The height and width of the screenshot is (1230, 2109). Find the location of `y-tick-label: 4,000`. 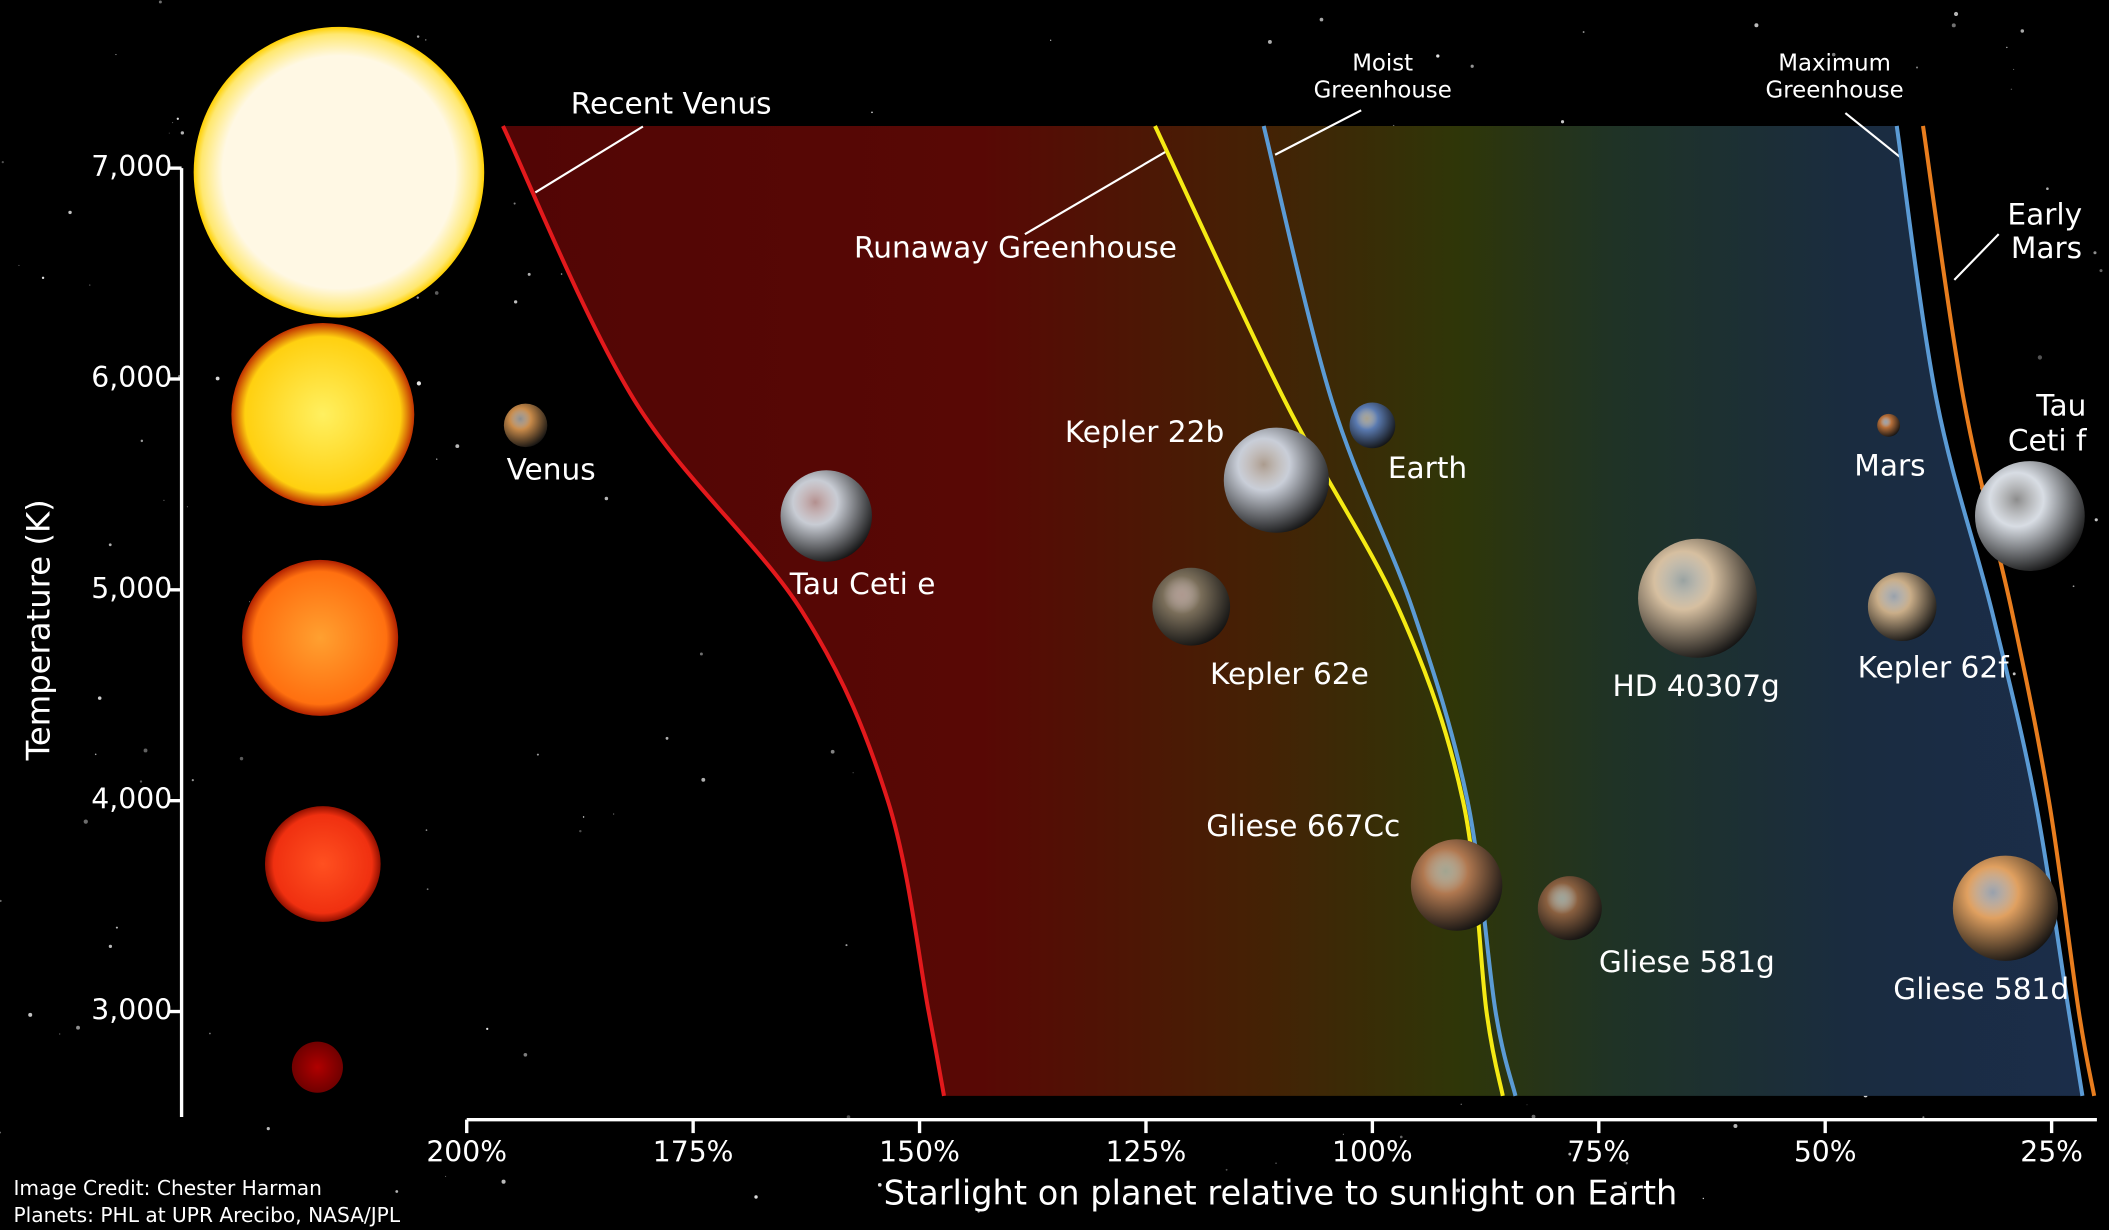

y-tick-label: 4,000 is located at coordinates (131, 799).